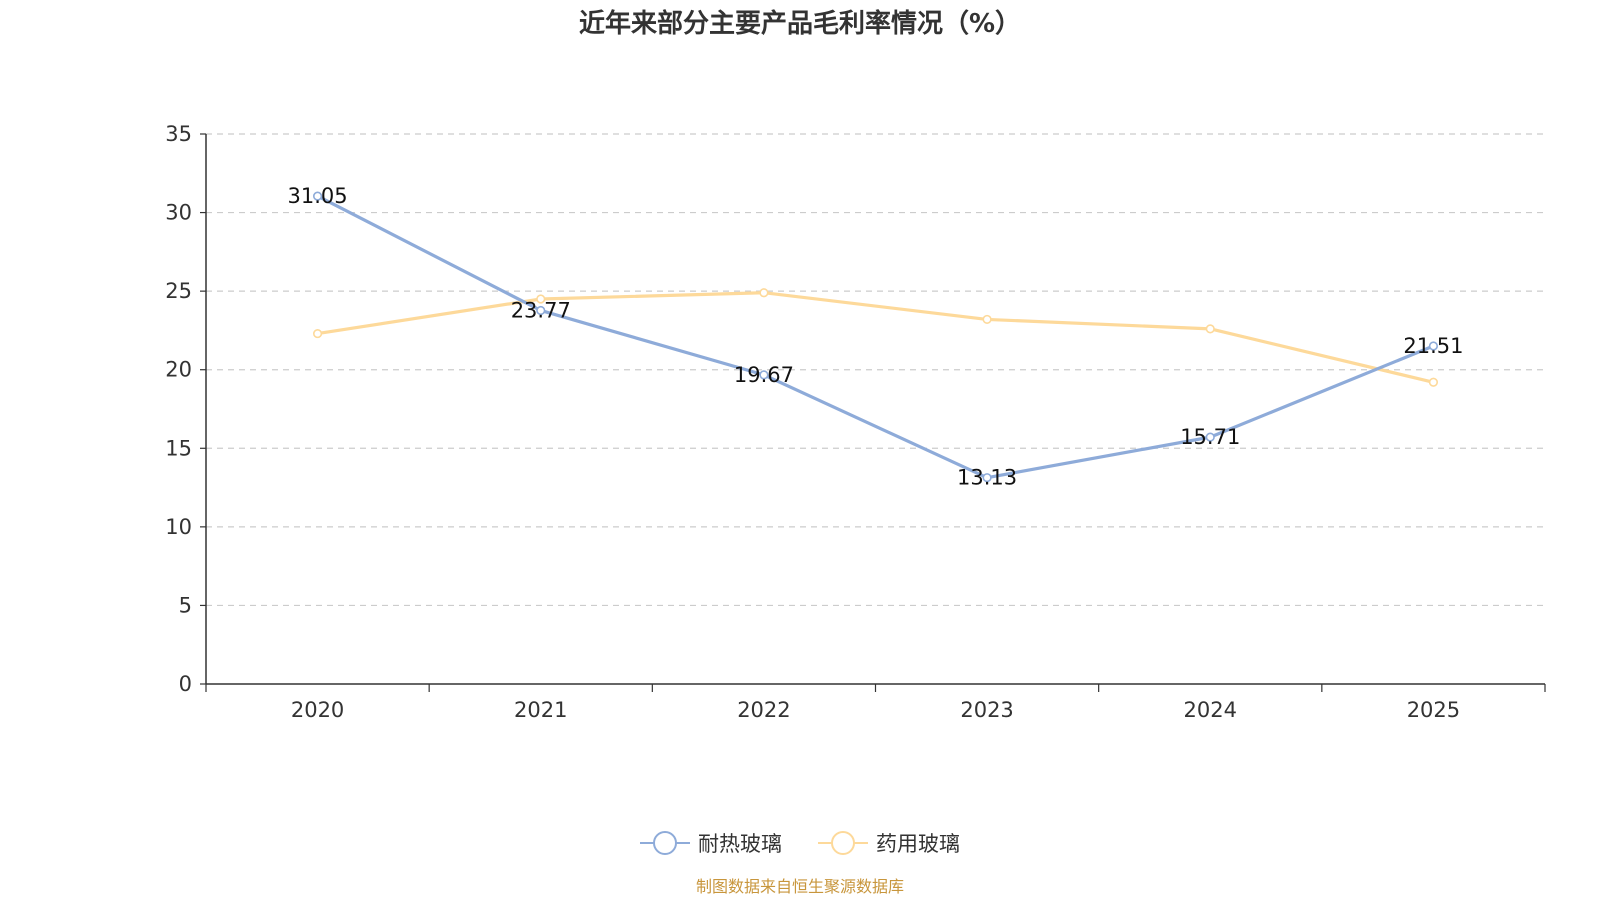  Describe the element at coordinates (986, 710) in the screenshot. I see `x-tick-label: 2023` at that location.